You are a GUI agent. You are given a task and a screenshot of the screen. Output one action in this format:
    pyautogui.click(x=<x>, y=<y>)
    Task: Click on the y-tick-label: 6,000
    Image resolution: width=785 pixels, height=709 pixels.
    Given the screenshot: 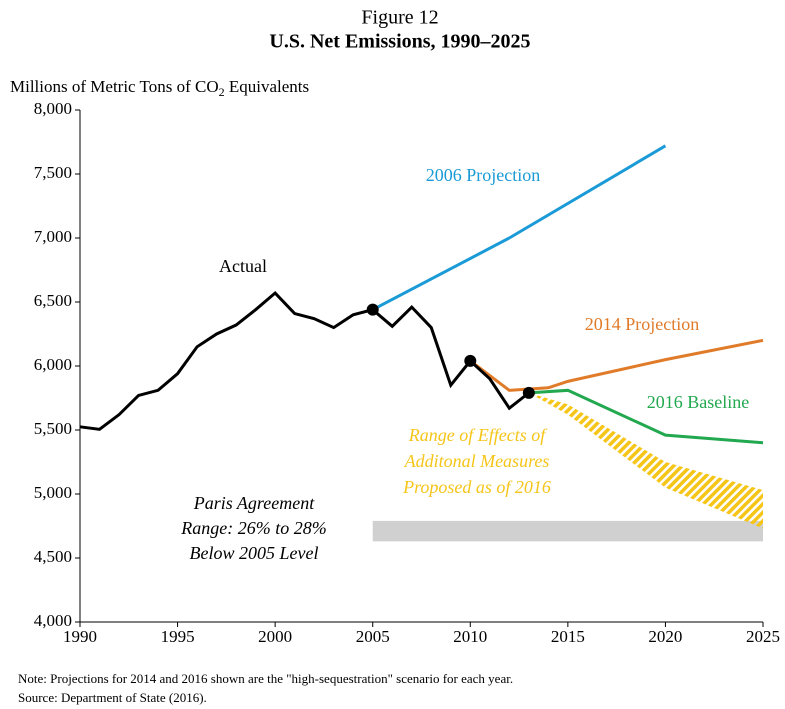 What is the action you would take?
    pyautogui.click(x=53, y=364)
    